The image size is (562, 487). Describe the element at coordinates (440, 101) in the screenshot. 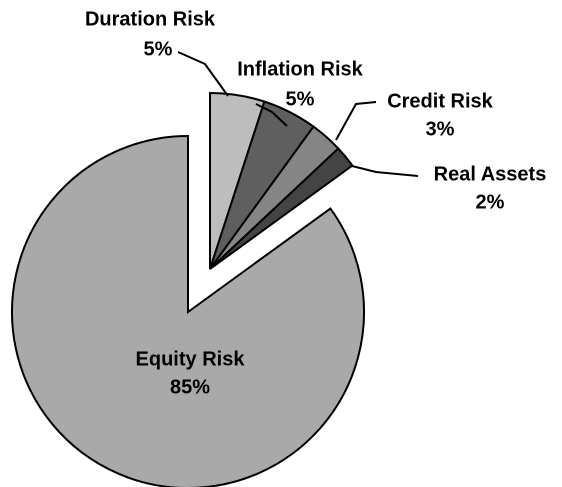

I see `slice-label: Credit Risk` at that location.